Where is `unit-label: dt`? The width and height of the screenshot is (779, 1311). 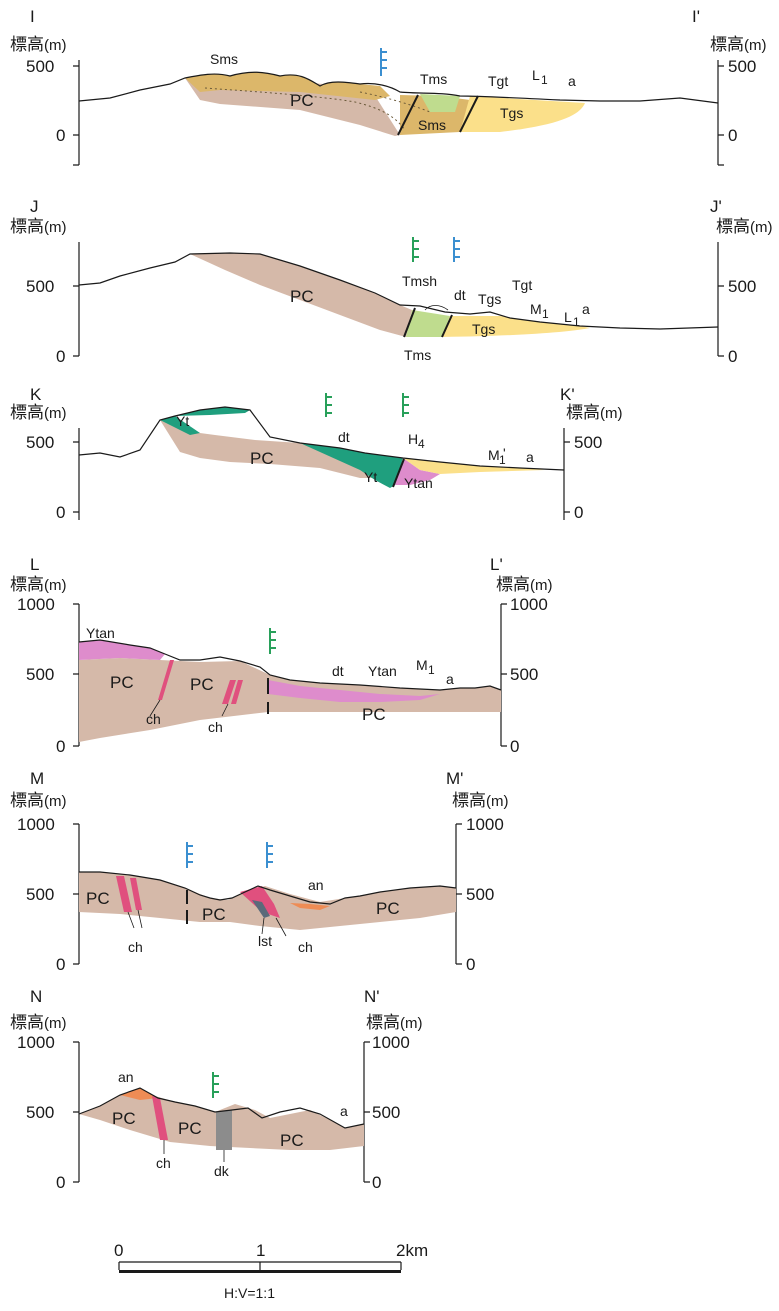 unit-label: dt is located at coordinates (460, 295).